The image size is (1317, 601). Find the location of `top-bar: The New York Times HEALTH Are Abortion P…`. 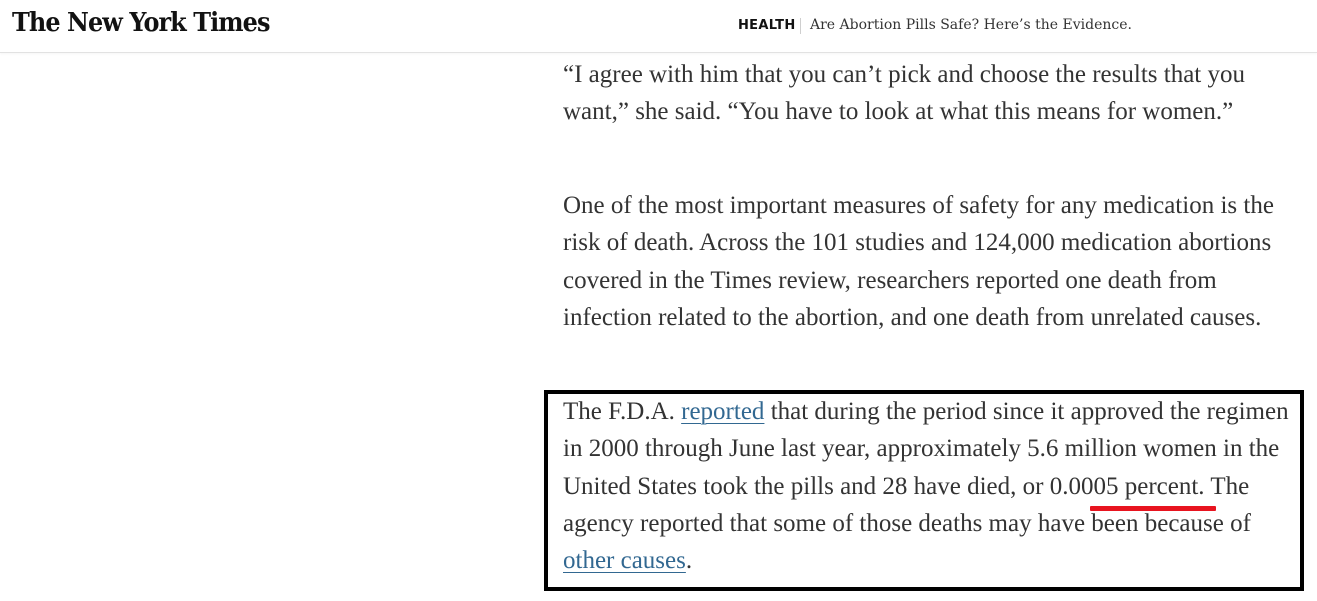

top-bar: The New York Times HEALTH Are Abortion P… is located at coordinates (658, 26).